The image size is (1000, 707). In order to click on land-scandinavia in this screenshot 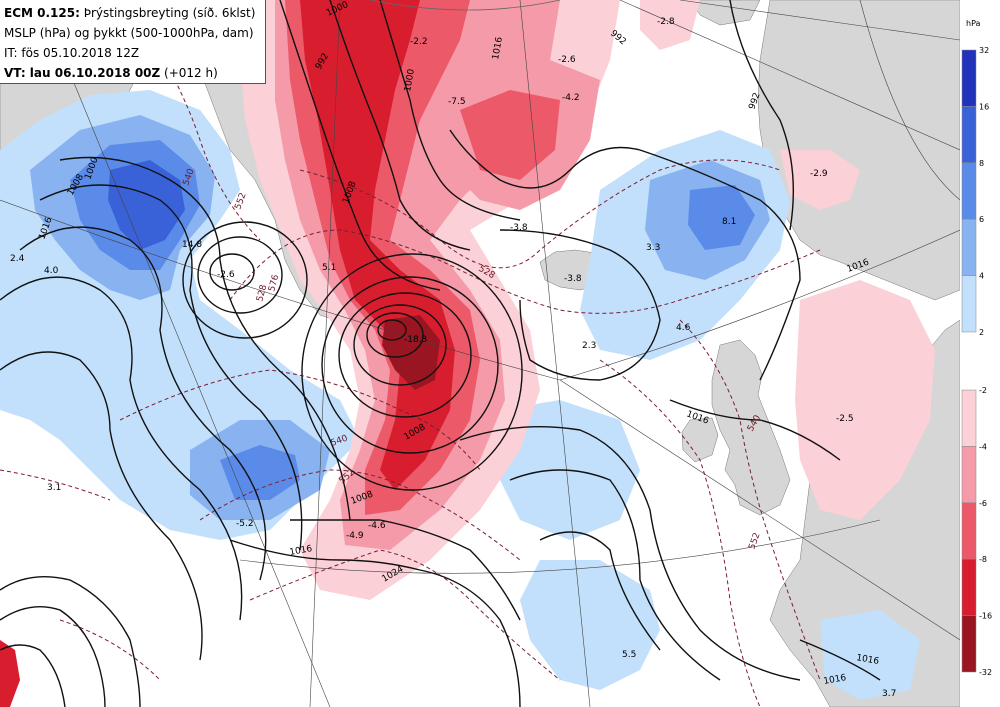, I will do `click(858, 150)`.